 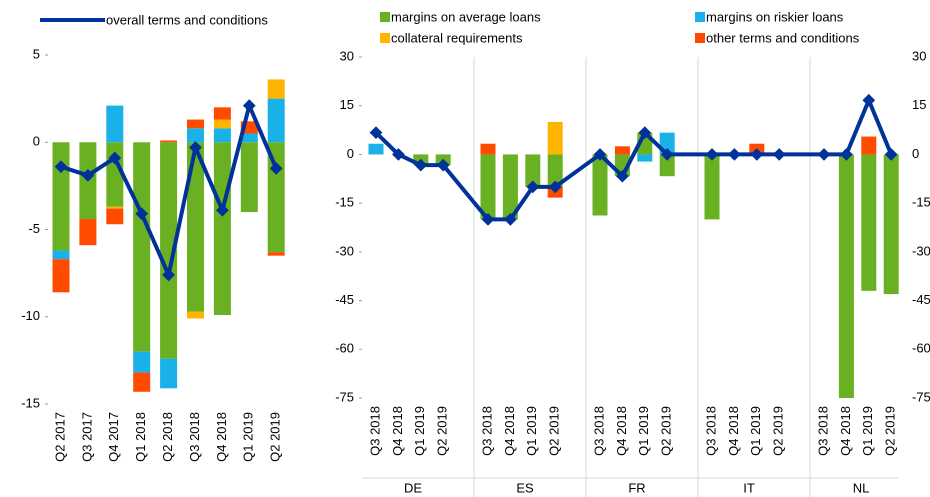 What do you see at coordinates (344, 299) in the screenshot?
I see `y-tick-label: -45` at bounding box center [344, 299].